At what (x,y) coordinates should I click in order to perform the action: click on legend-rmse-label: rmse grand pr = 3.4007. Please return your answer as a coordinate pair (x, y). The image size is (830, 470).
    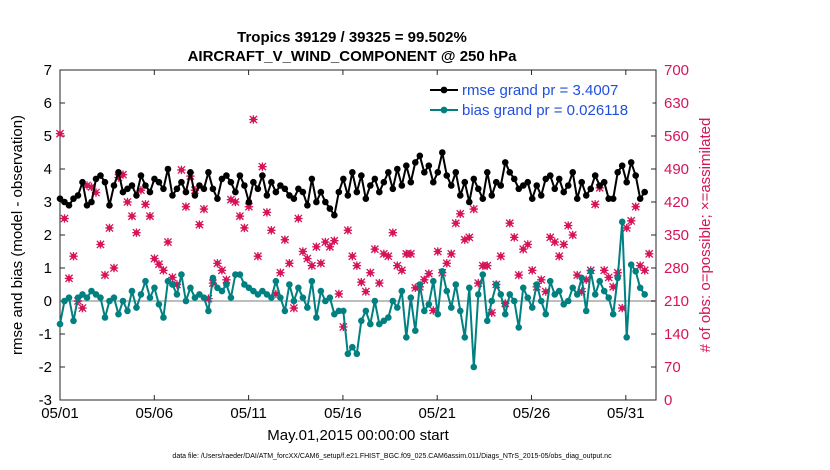
    Looking at the image, I should click on (540, 90).